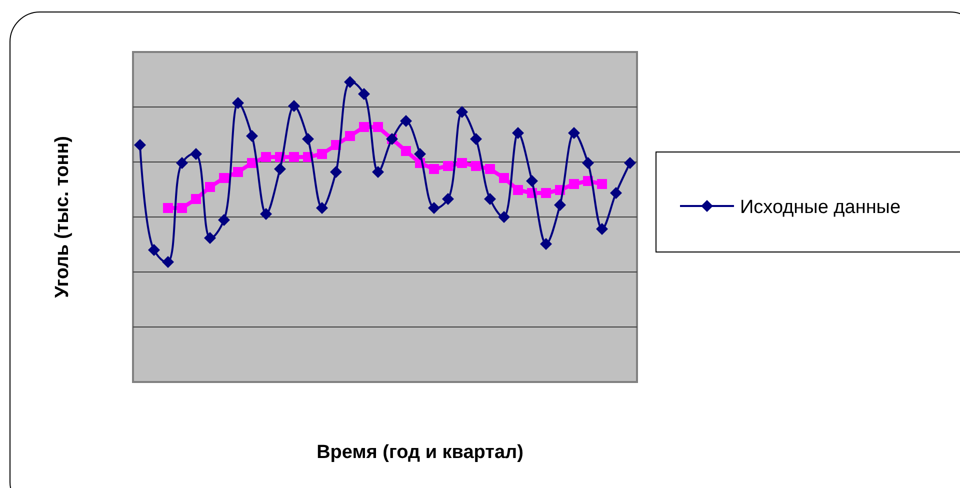  I want to click on y-axis-title: Уголь (тыс. тонн), so click(62, 217).